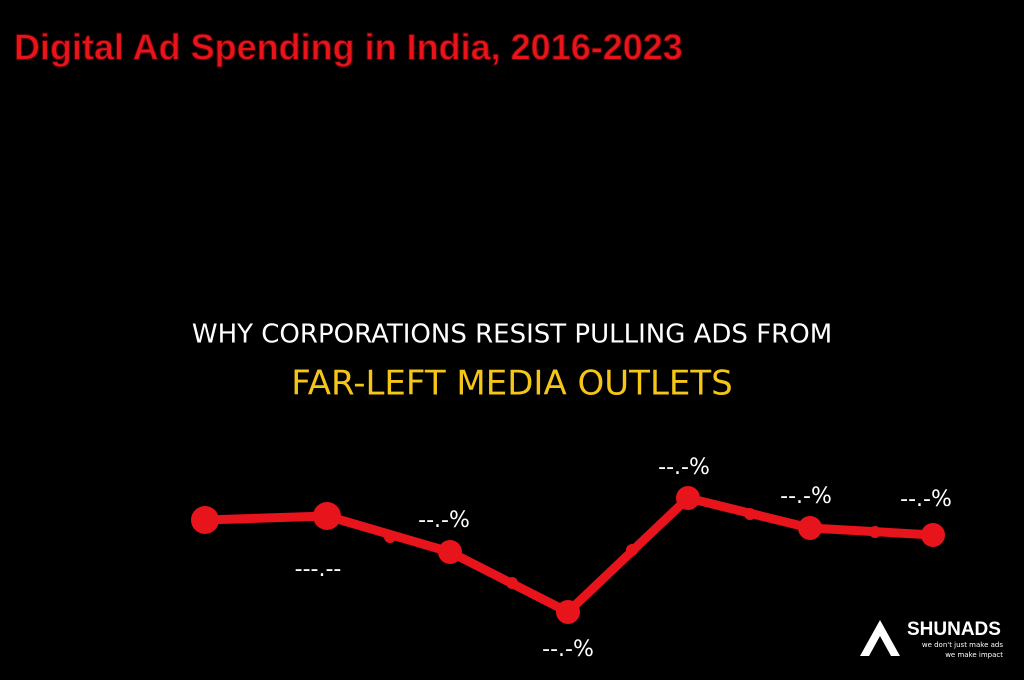 This screenshot has height=680, width=1024. What do you see at coordinates (568, 555) in the screenshot?
I see `decorative-line` at bounding box center [568, 555].